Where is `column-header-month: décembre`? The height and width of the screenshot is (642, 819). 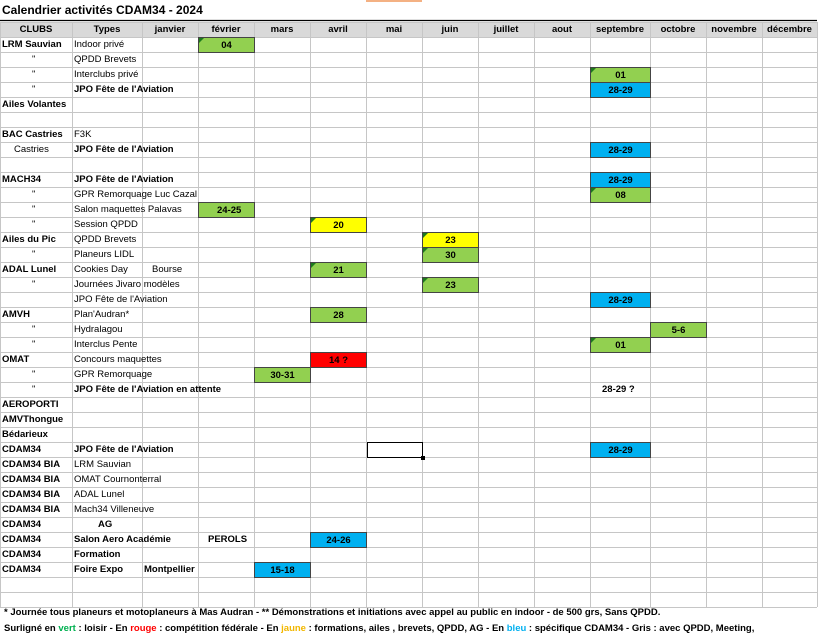 column-header-month: décembre is located at coordinates (789, 29).